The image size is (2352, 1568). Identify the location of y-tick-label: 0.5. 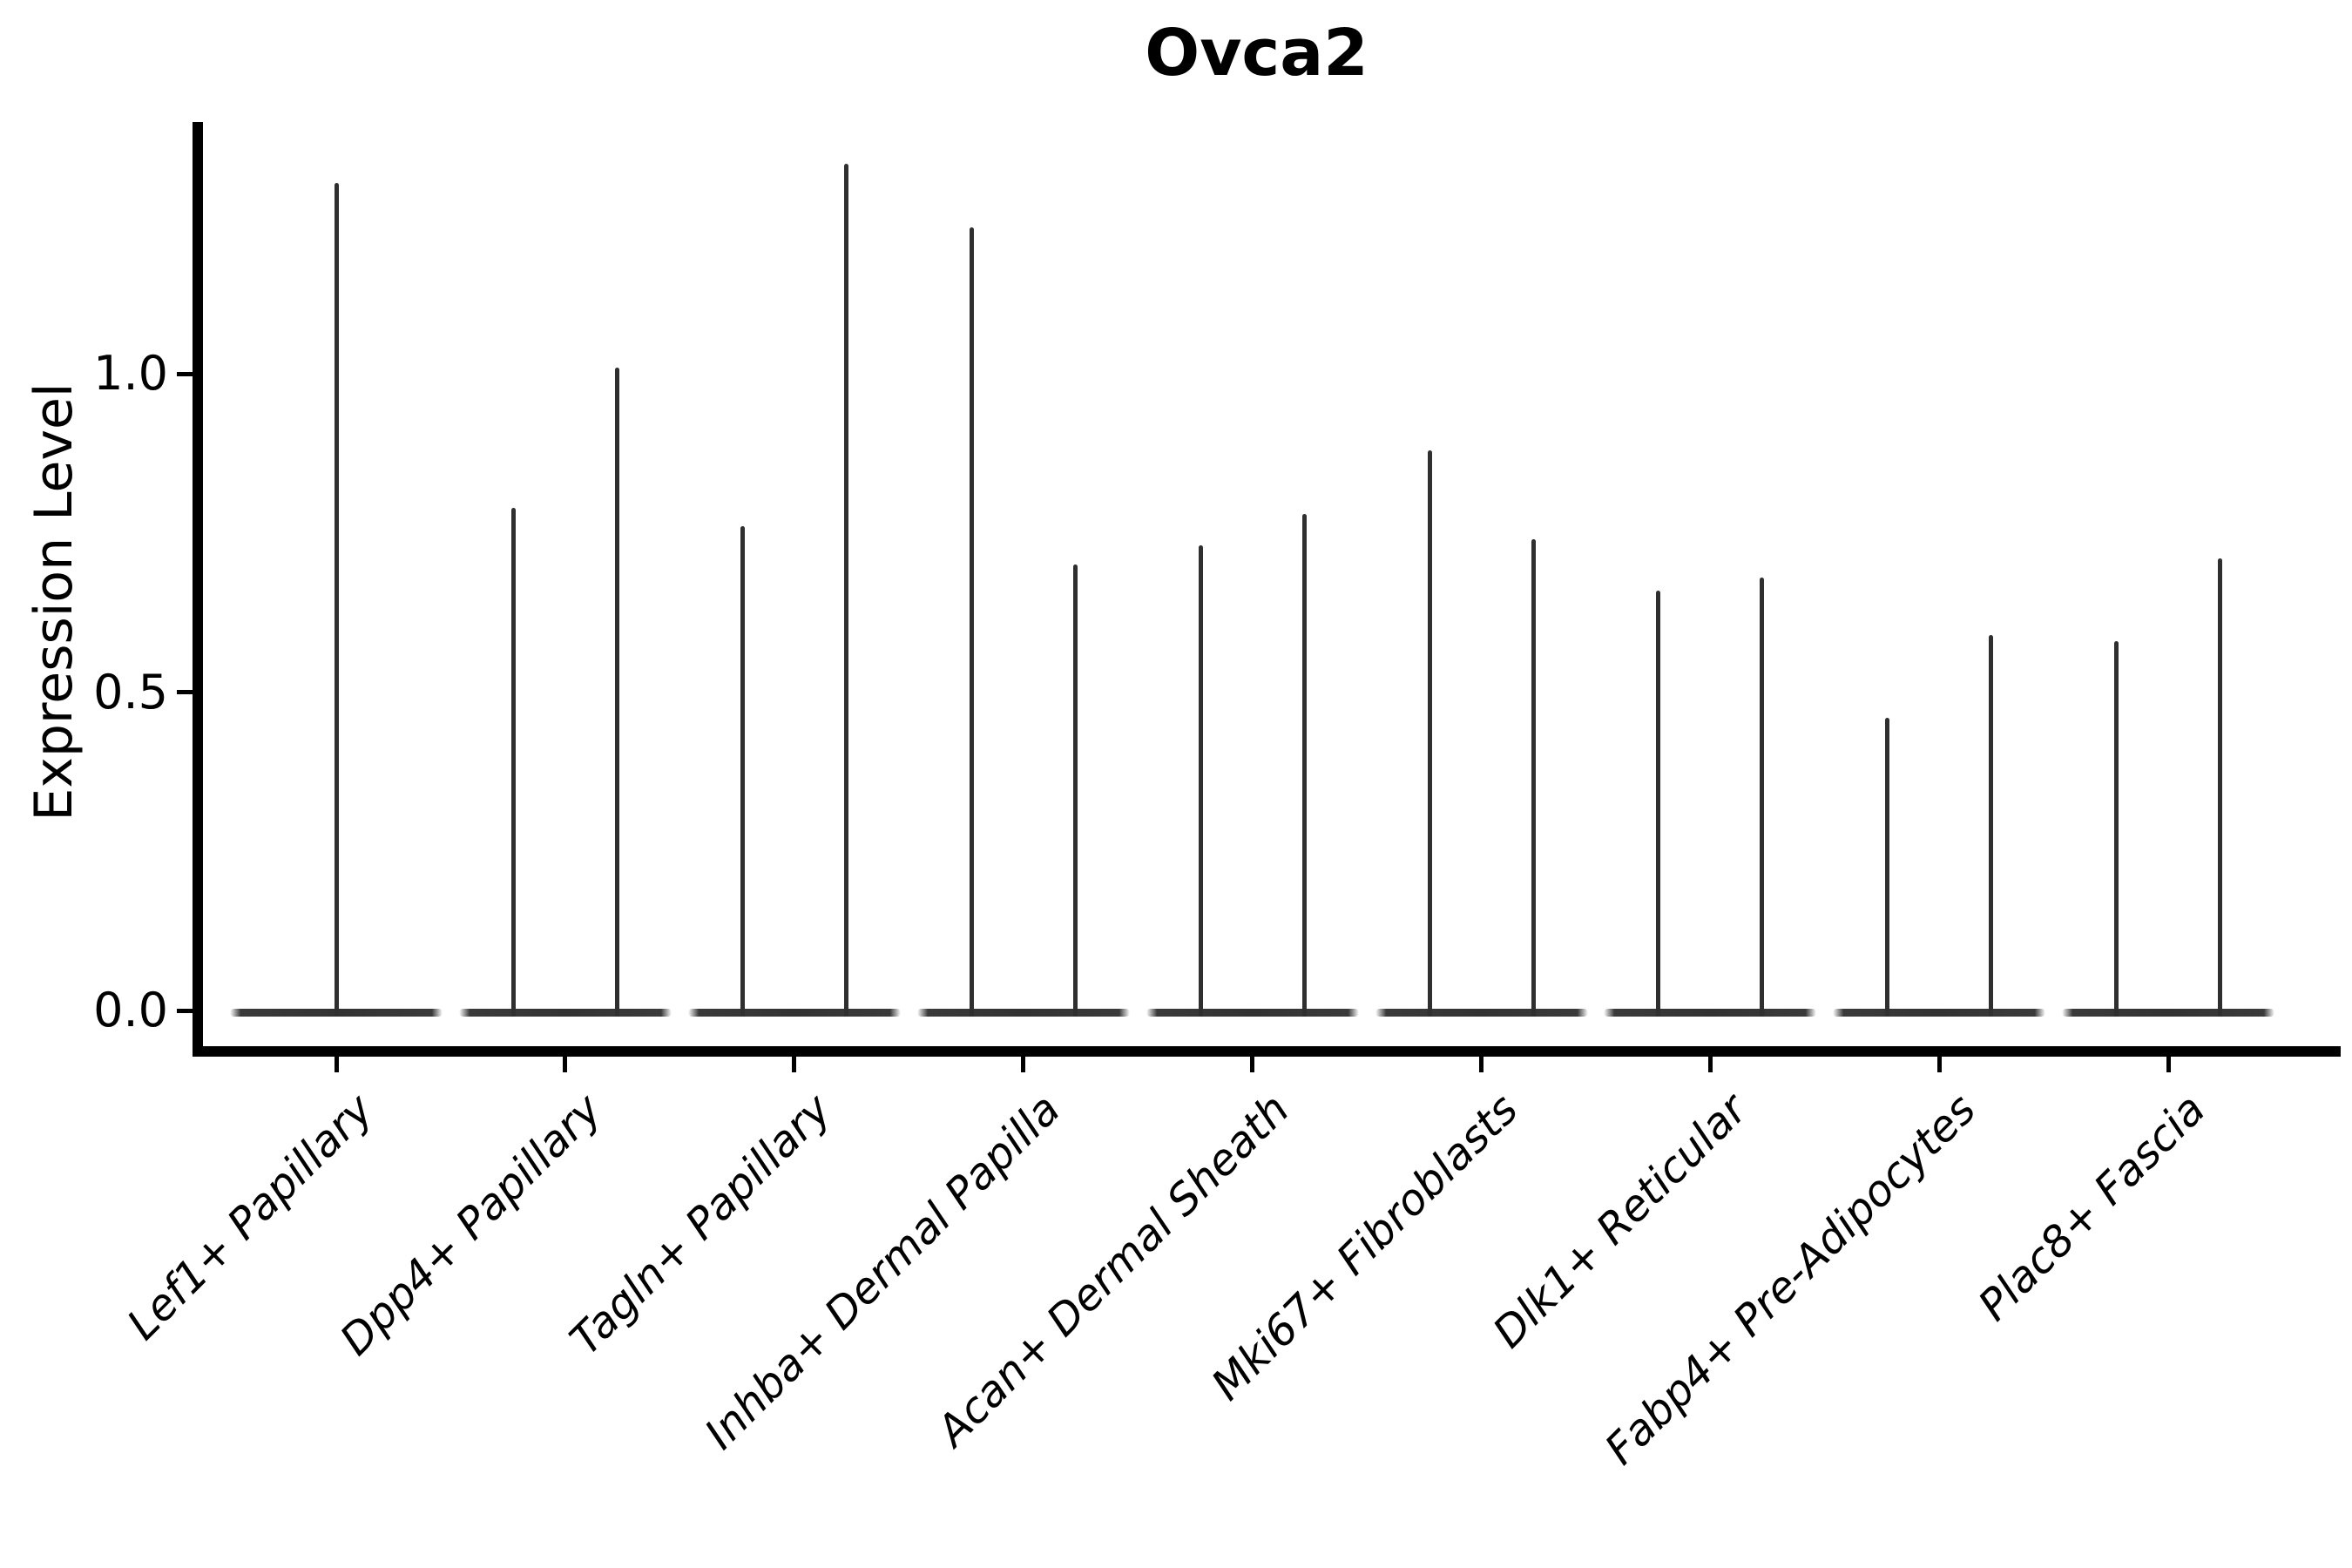
(130, 692).